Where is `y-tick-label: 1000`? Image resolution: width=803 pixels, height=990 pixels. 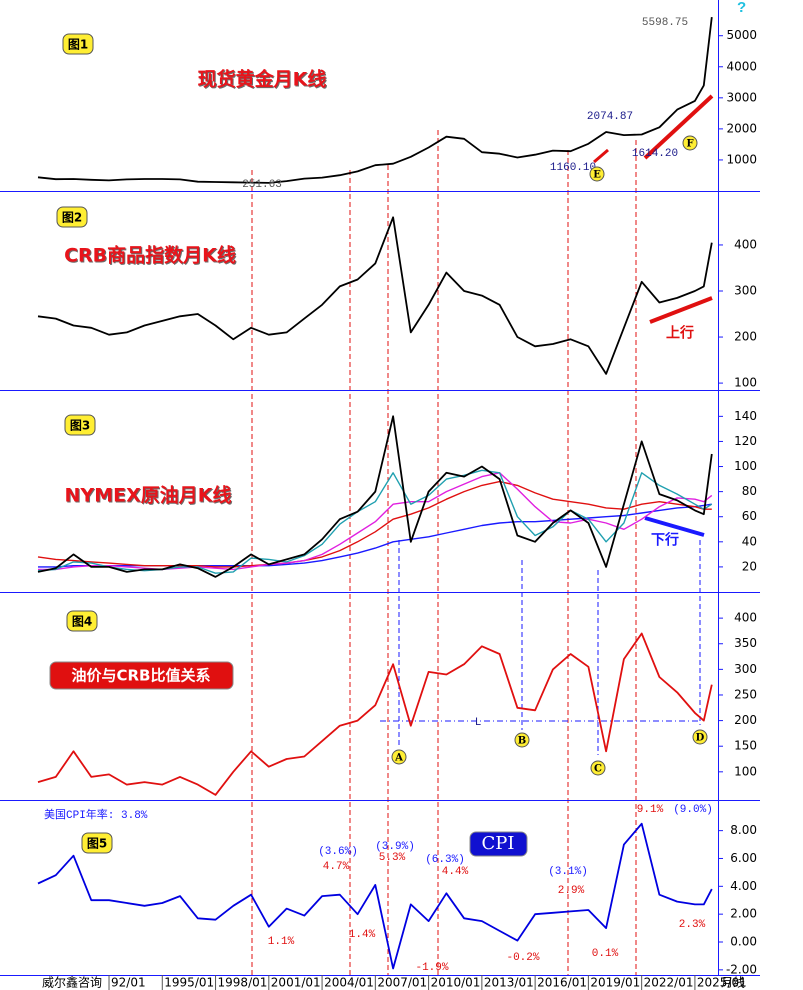
y-tick-label: 1000 is located at coordinates (741, 159).